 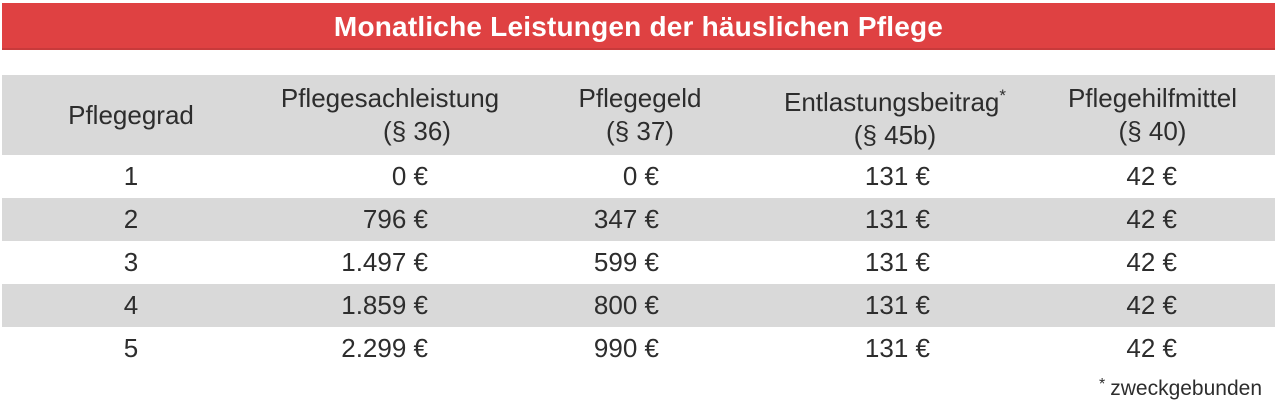 What do you see at coordinates (131, 262) in the screenshot?
I see `cell-grade: 3` at bounding box center [131, 262].